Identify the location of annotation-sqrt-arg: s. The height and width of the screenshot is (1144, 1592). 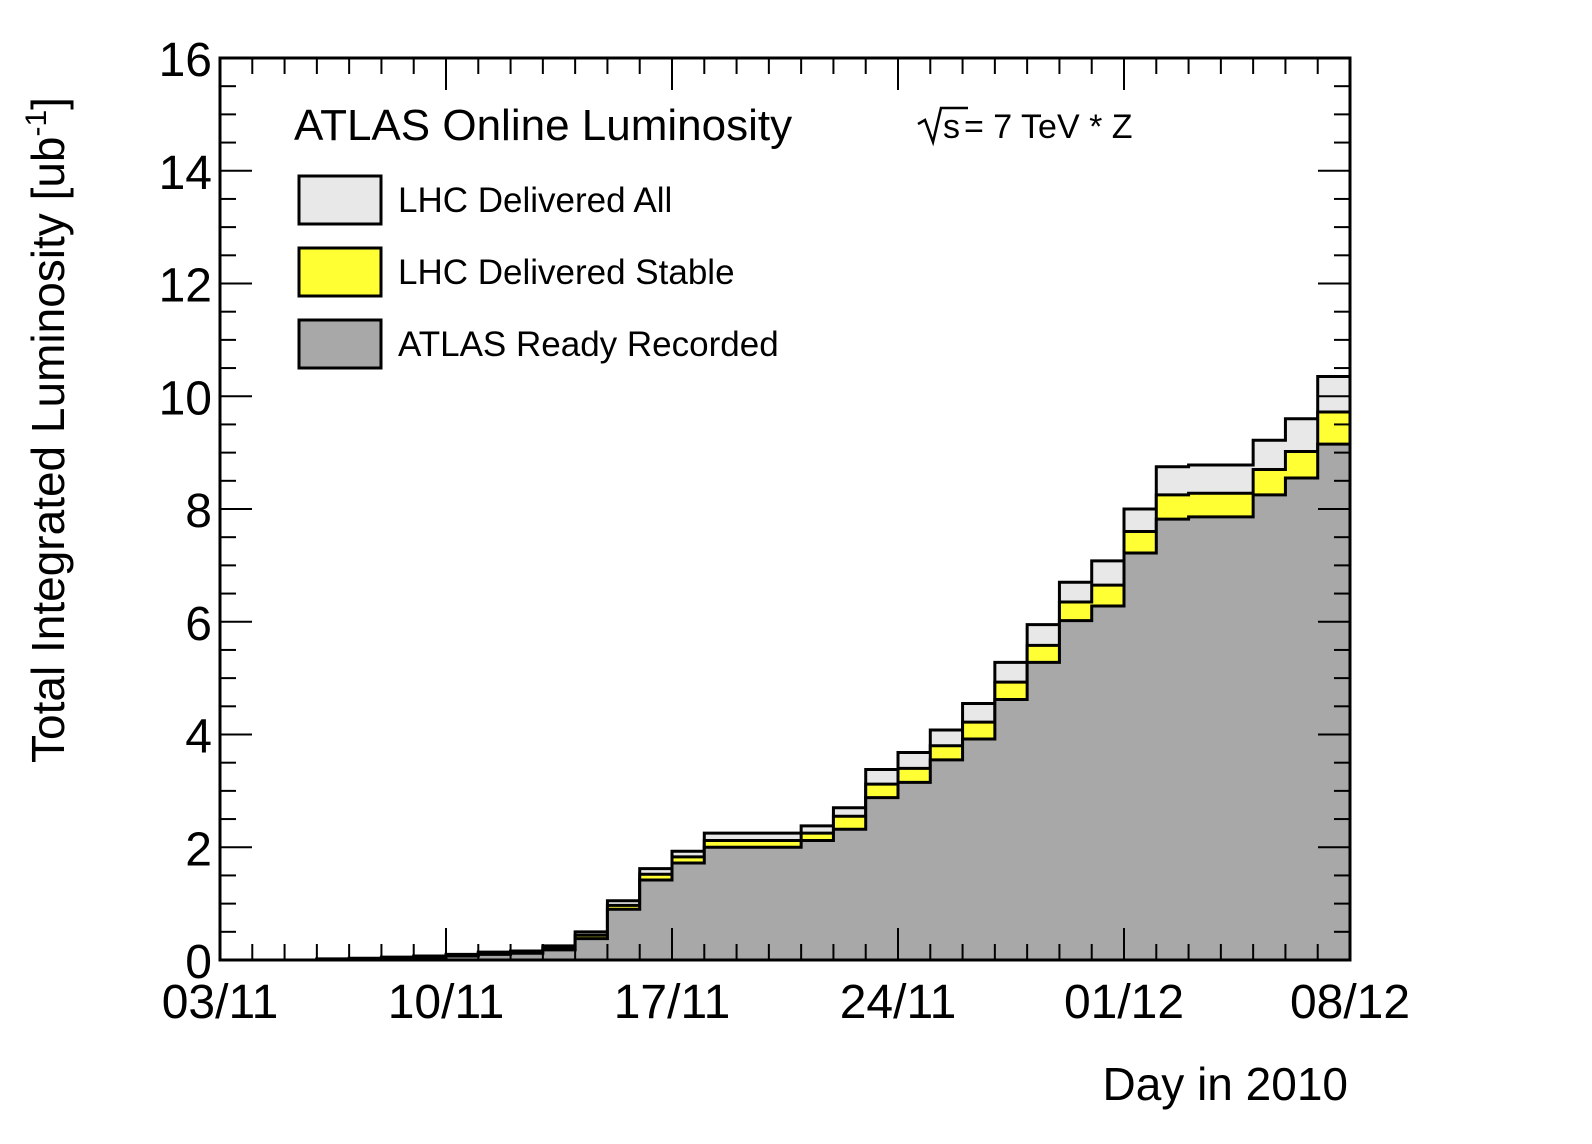
(951, 127).